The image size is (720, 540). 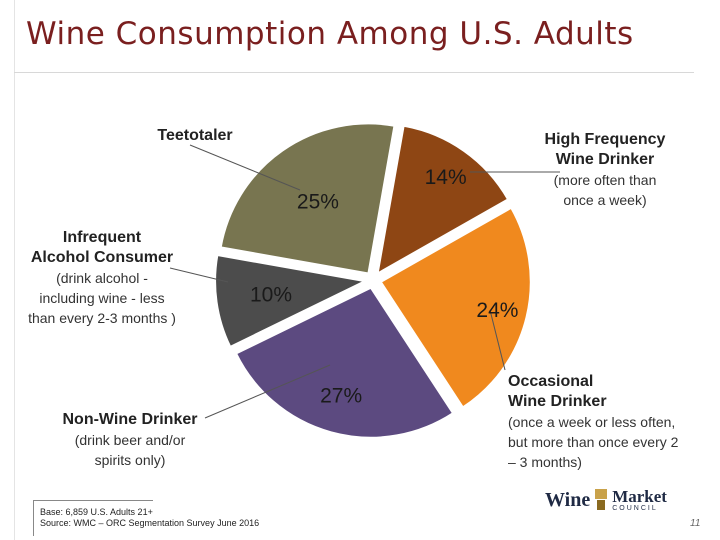 I want to click on label-infrequent-sub1: (drink alcohol -, so click(x=102, y=278).